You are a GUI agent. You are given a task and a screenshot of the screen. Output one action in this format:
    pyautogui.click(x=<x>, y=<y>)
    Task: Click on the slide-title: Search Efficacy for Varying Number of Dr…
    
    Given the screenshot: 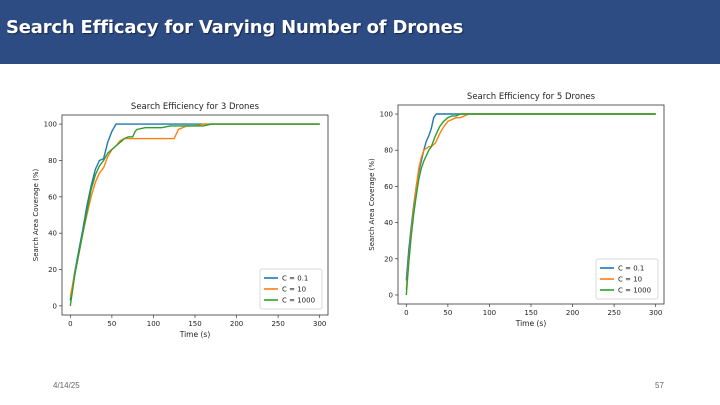 What is the action you would take?
    pyautogui.click(x=235, y=27)
    